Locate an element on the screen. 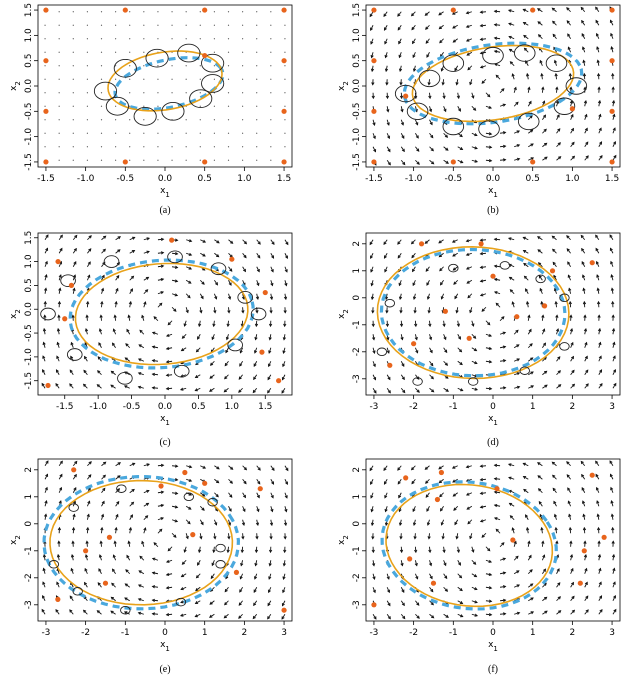  y-tick-label: 0.0 is located at coordinates (357, 86).